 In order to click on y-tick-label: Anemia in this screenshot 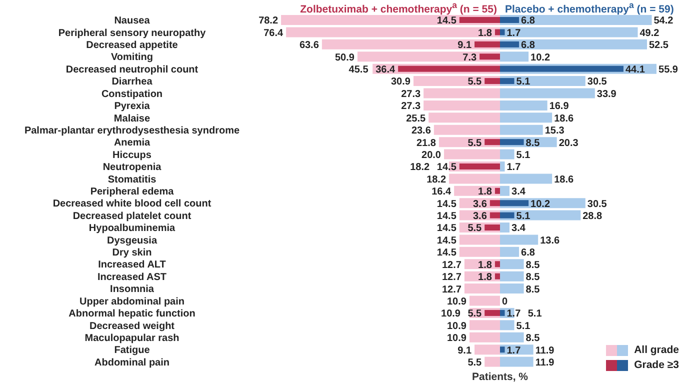, I will do `click(132, 143)`.